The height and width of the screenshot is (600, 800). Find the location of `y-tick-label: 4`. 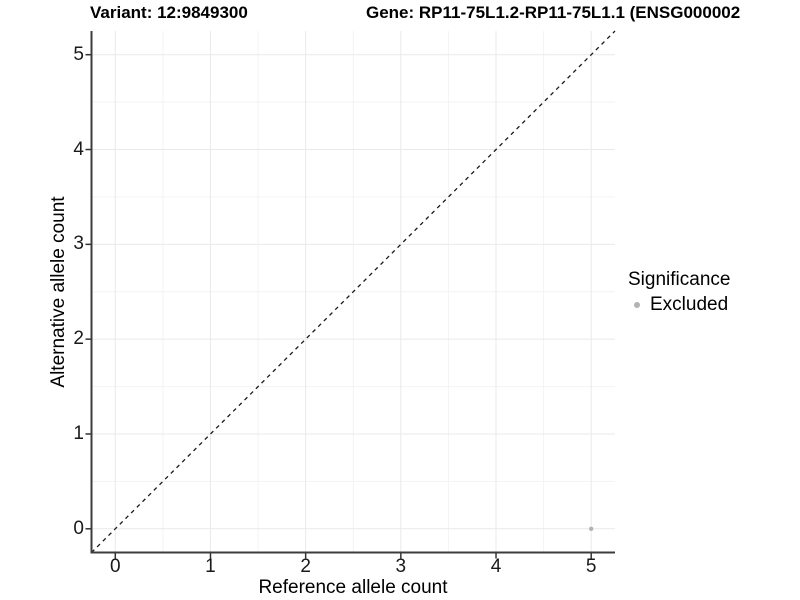

y-tick-label: 4 is located at coordinates (78, 149).